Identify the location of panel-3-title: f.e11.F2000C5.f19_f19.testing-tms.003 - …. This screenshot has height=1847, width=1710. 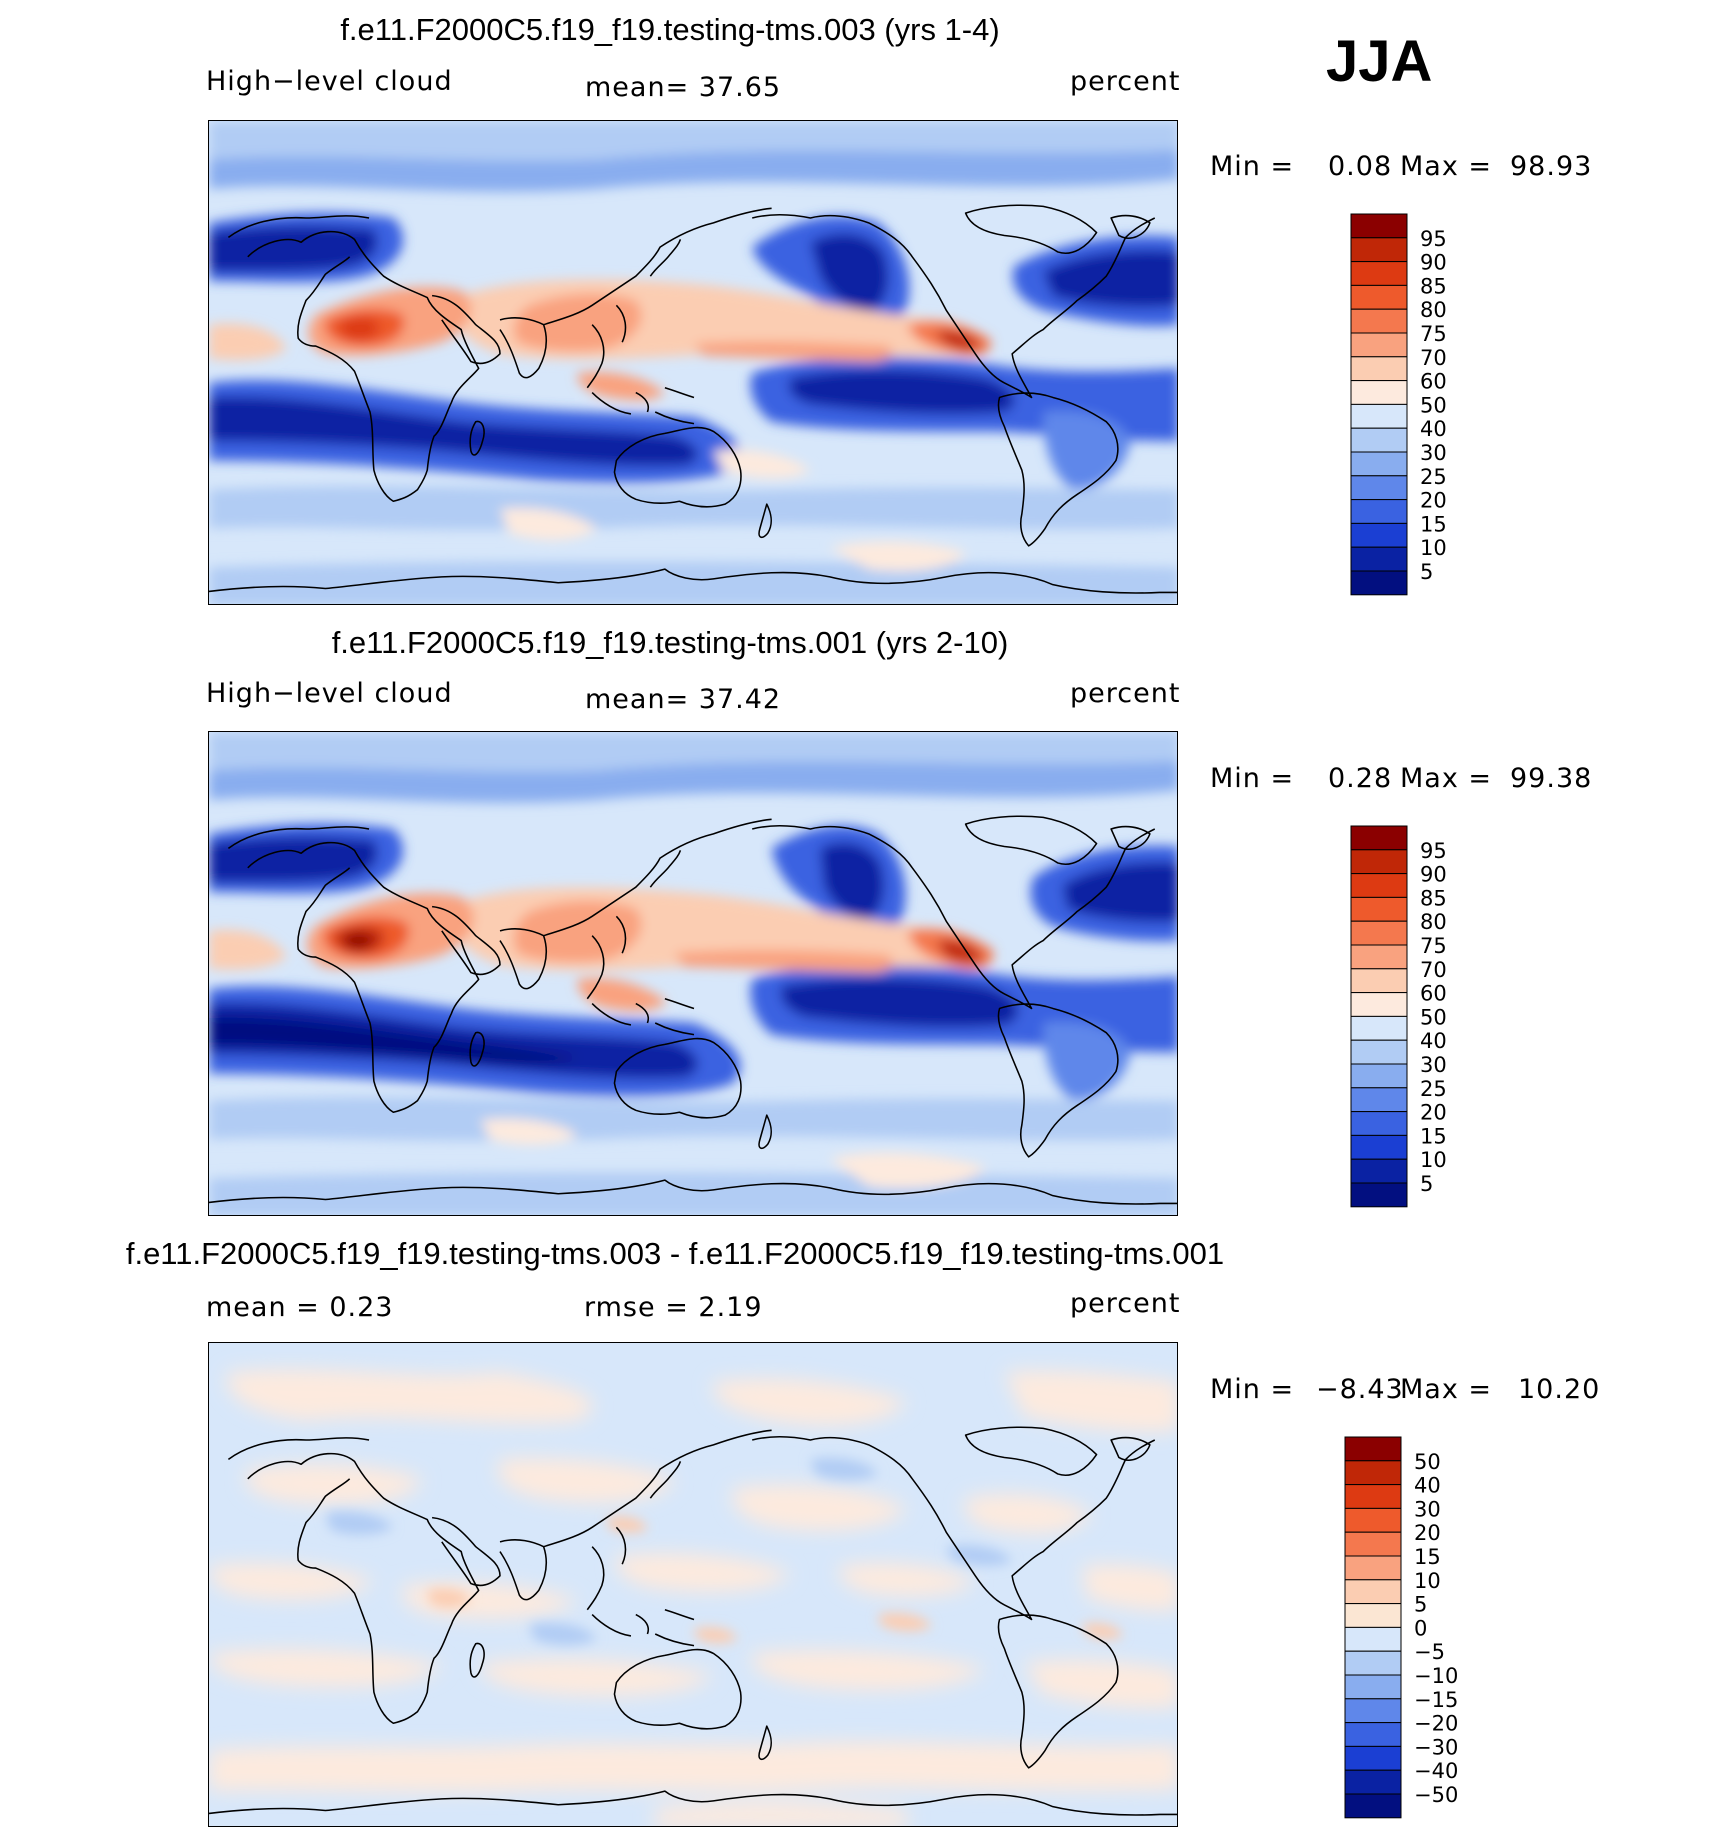
(675, 1253).